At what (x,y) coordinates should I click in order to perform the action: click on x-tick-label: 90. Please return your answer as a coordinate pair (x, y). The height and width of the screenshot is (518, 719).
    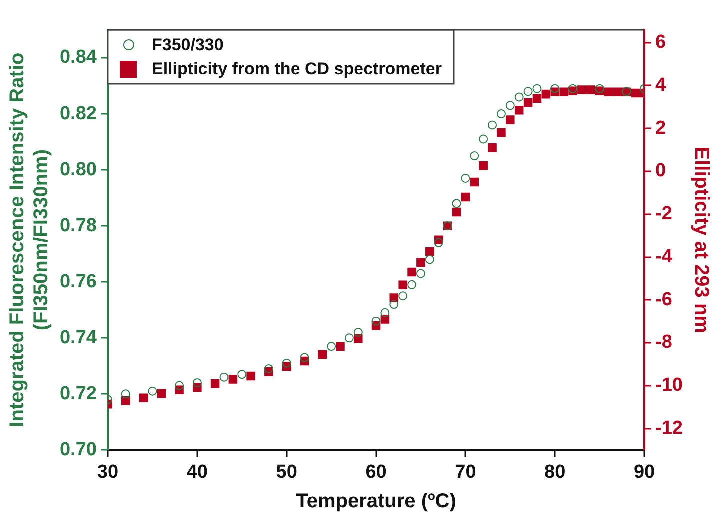
    Looking at the image, I should click on (645, 472).